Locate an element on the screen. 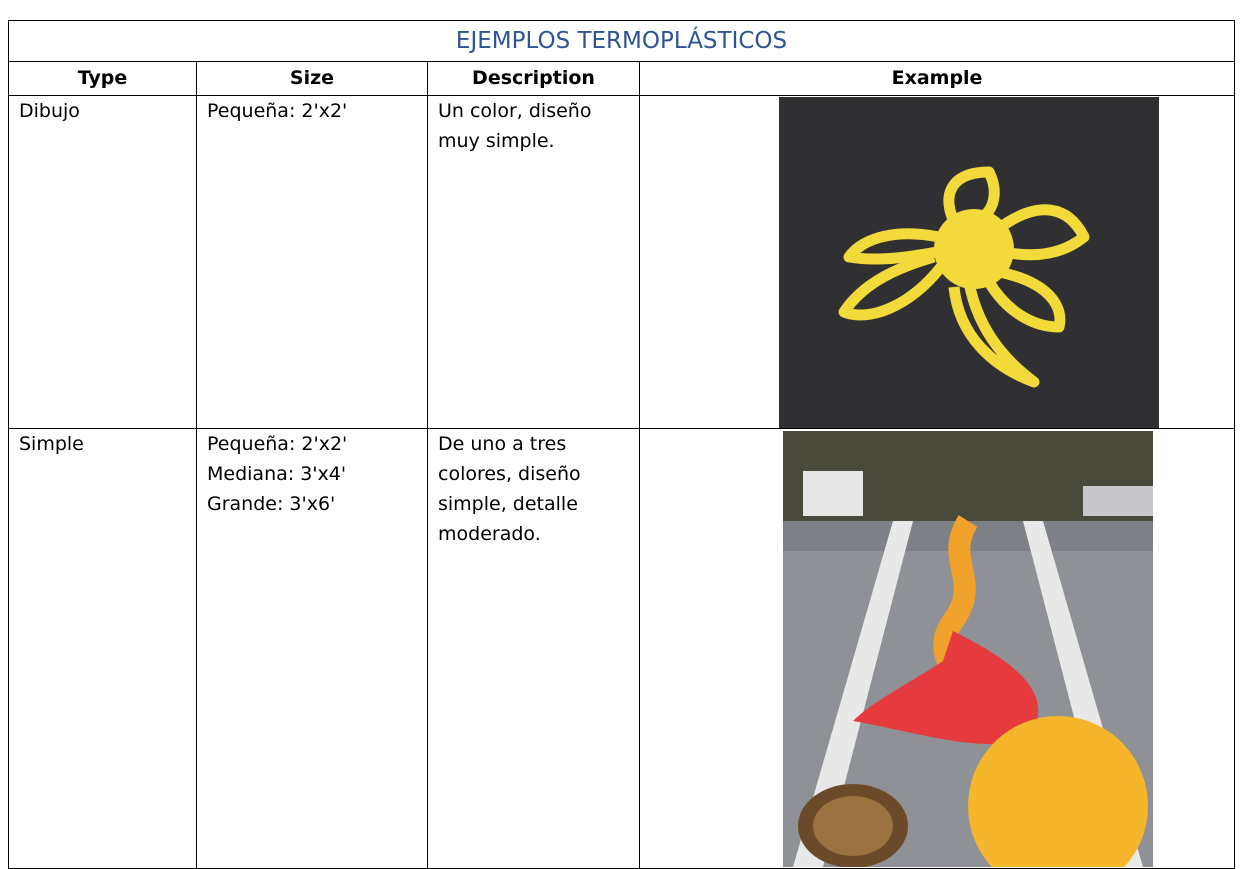 The width and height of the screenshot is (1241, 869). description-line: colores, diseño is located at coordinates (509, 474).